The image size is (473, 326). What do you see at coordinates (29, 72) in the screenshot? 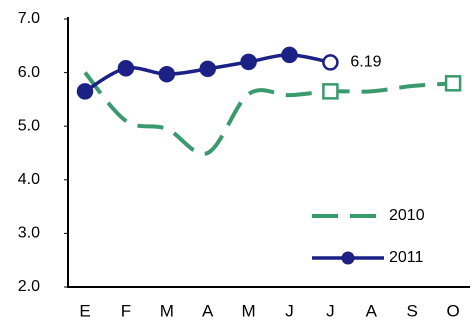
I see `y-tick-label: 6.0` at bounding box center [29, 72].